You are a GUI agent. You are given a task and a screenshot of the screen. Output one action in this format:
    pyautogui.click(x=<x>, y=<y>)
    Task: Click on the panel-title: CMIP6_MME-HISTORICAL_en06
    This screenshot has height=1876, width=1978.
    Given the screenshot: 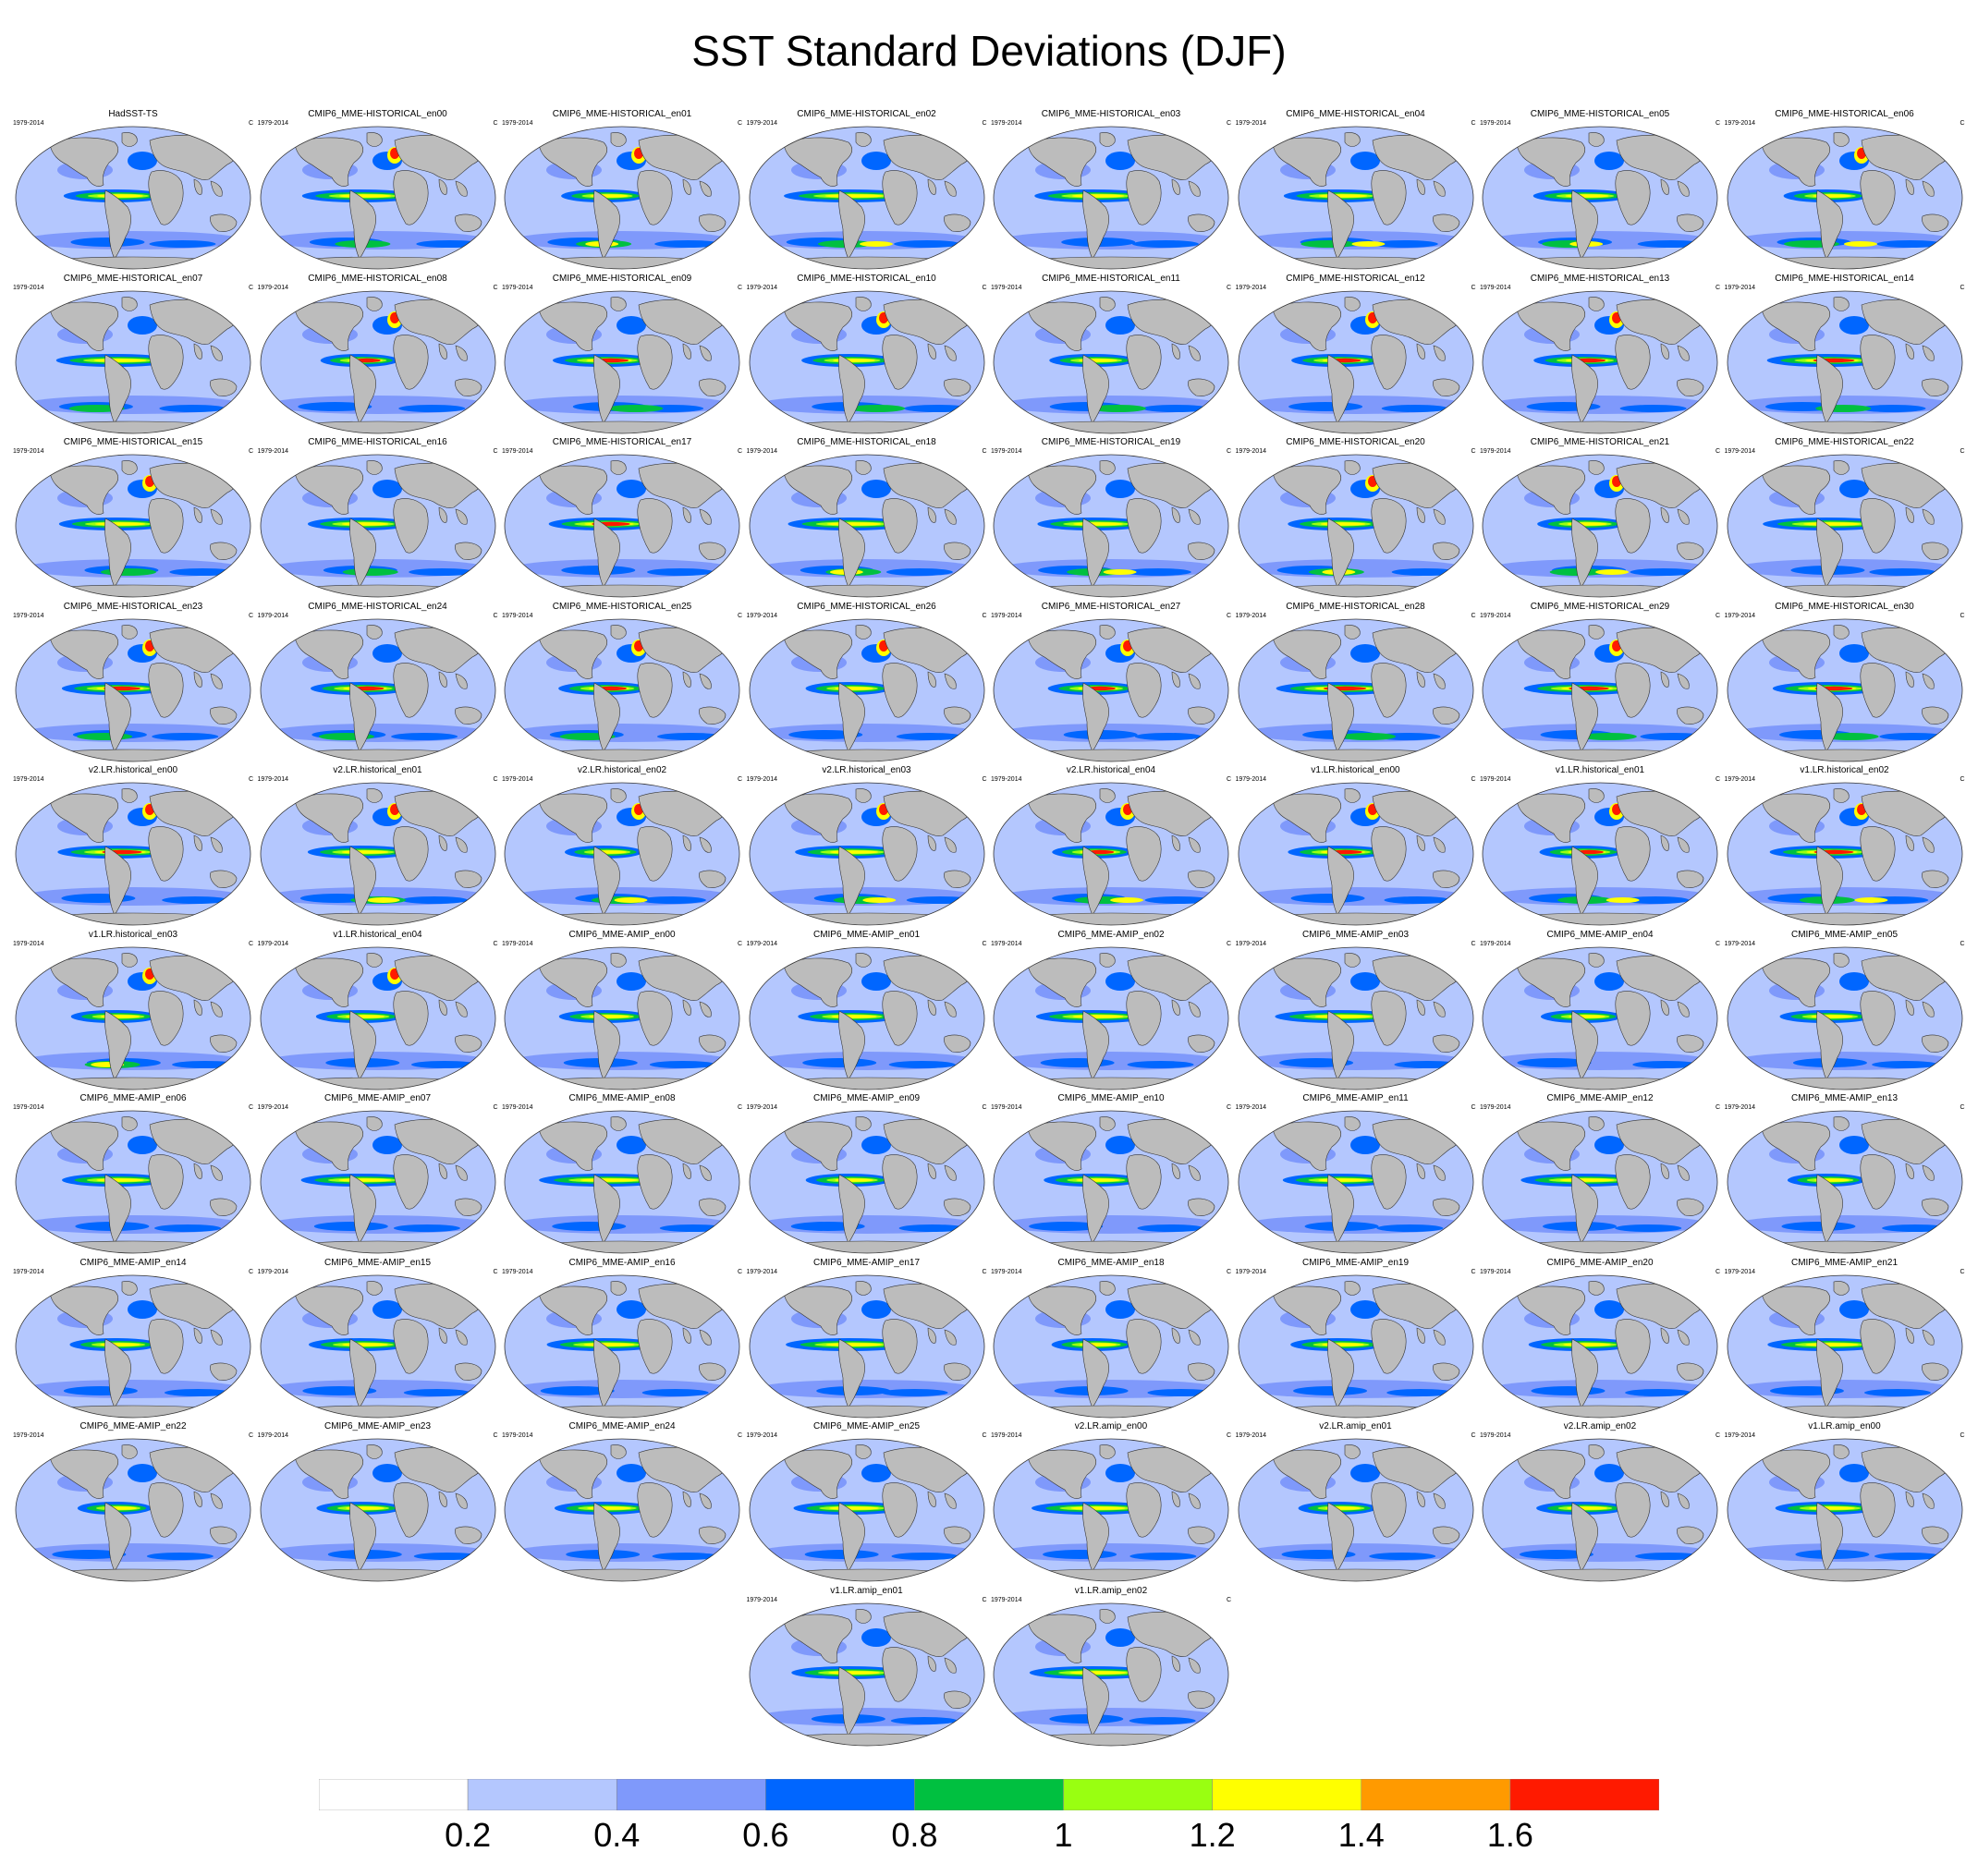 What is the action you would take?
    pyautogui.click(x=1844, y=114)
    